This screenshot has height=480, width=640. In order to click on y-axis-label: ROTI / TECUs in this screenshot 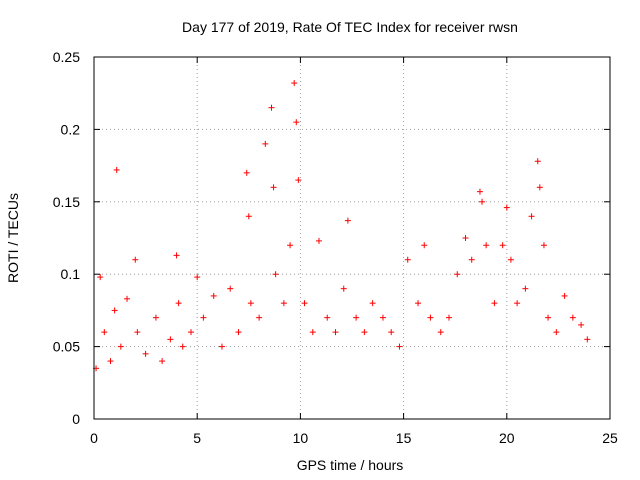, I will do `click(13, 238)`.